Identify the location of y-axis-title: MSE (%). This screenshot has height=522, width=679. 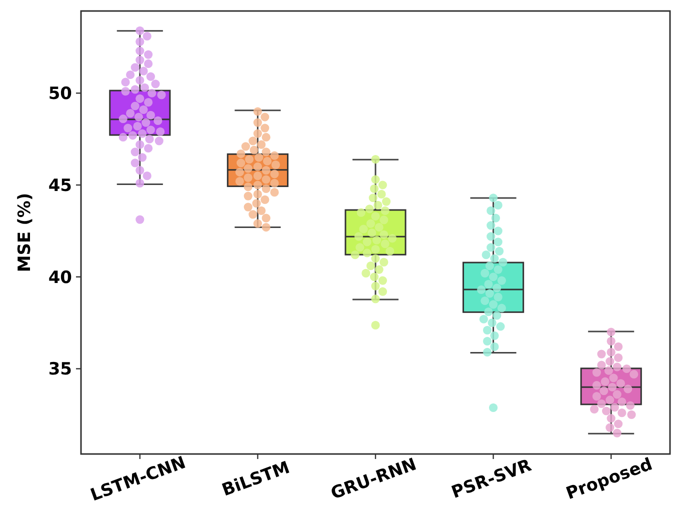
(25, 232).